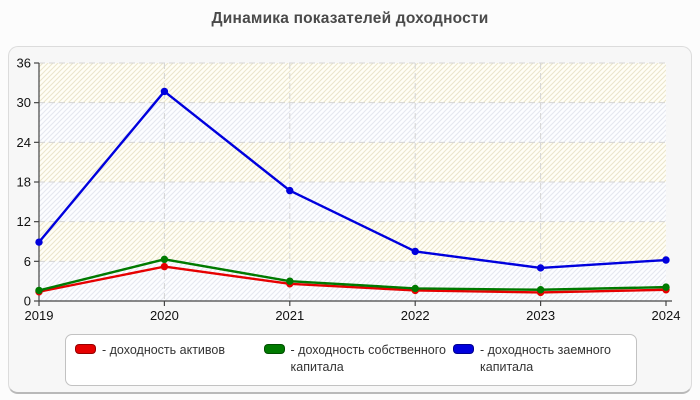  What do you see at coordinates (24, 102) in the screenshot?
I see `svg-text: 30` at bounding box center [24, 102].